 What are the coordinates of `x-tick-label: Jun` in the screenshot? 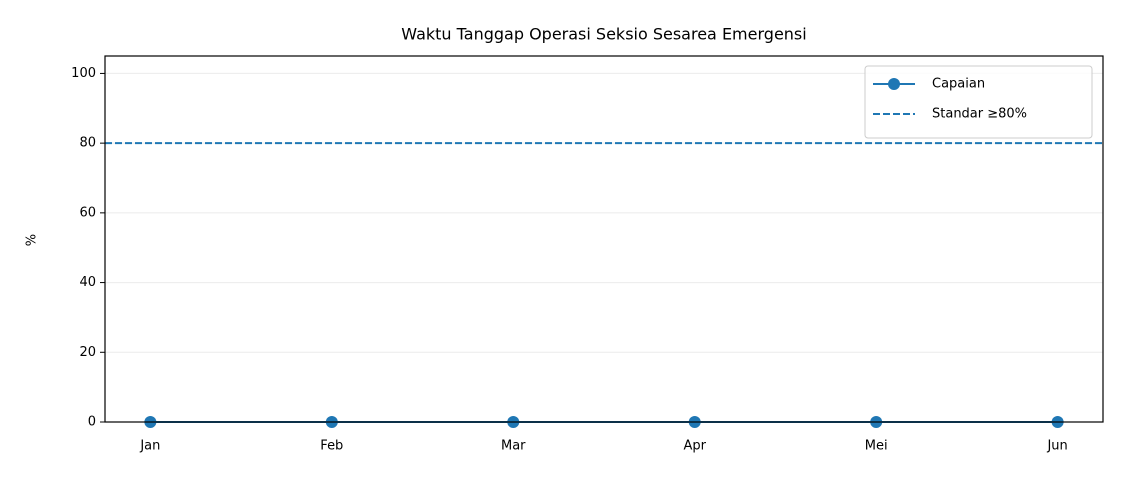 It's located at (1056, 446).